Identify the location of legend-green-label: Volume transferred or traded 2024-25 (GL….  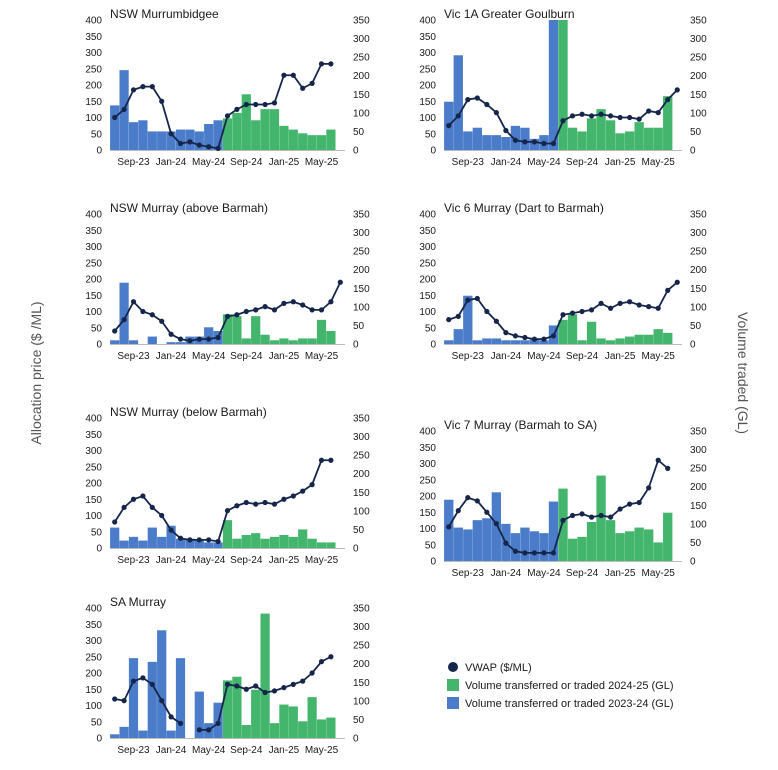
(569, 686).